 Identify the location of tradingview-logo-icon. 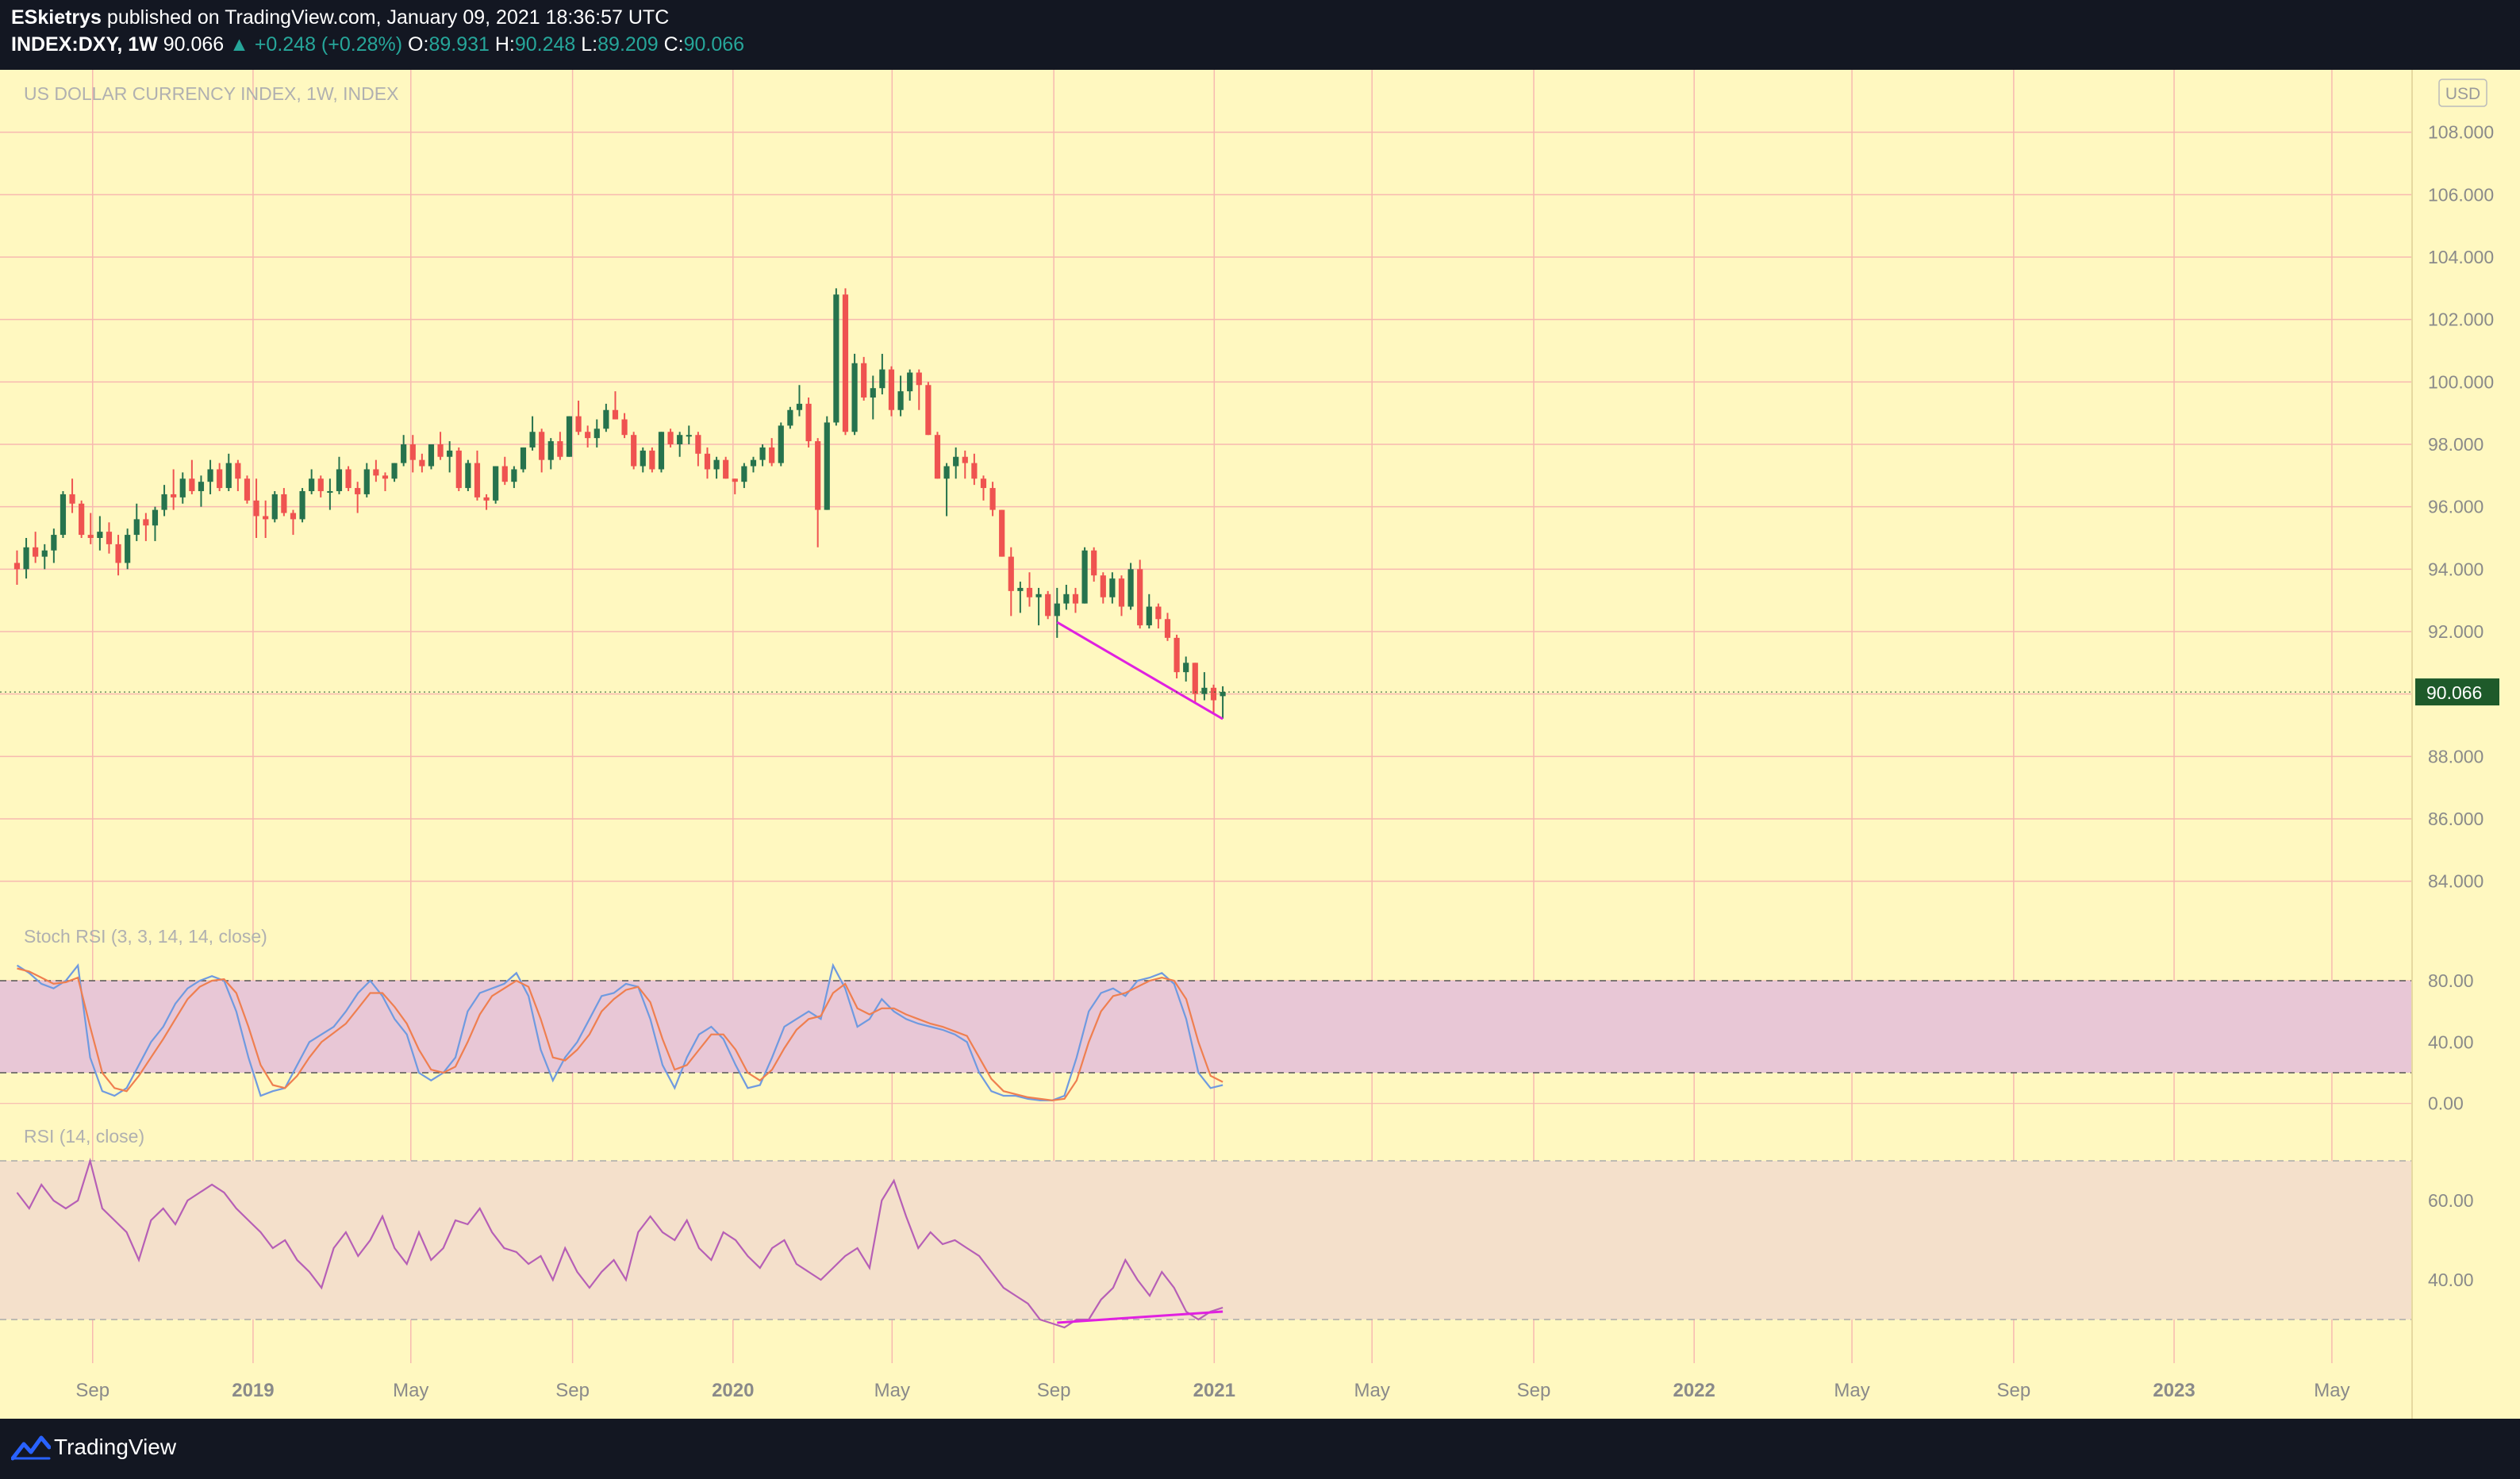
(31, 1448).